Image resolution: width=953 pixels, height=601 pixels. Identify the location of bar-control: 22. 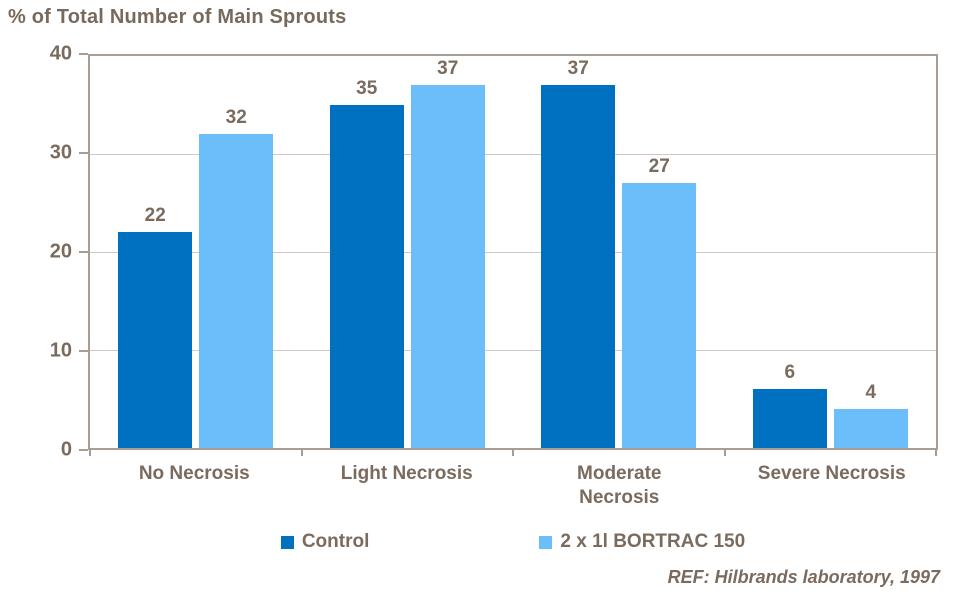
(155, 326).